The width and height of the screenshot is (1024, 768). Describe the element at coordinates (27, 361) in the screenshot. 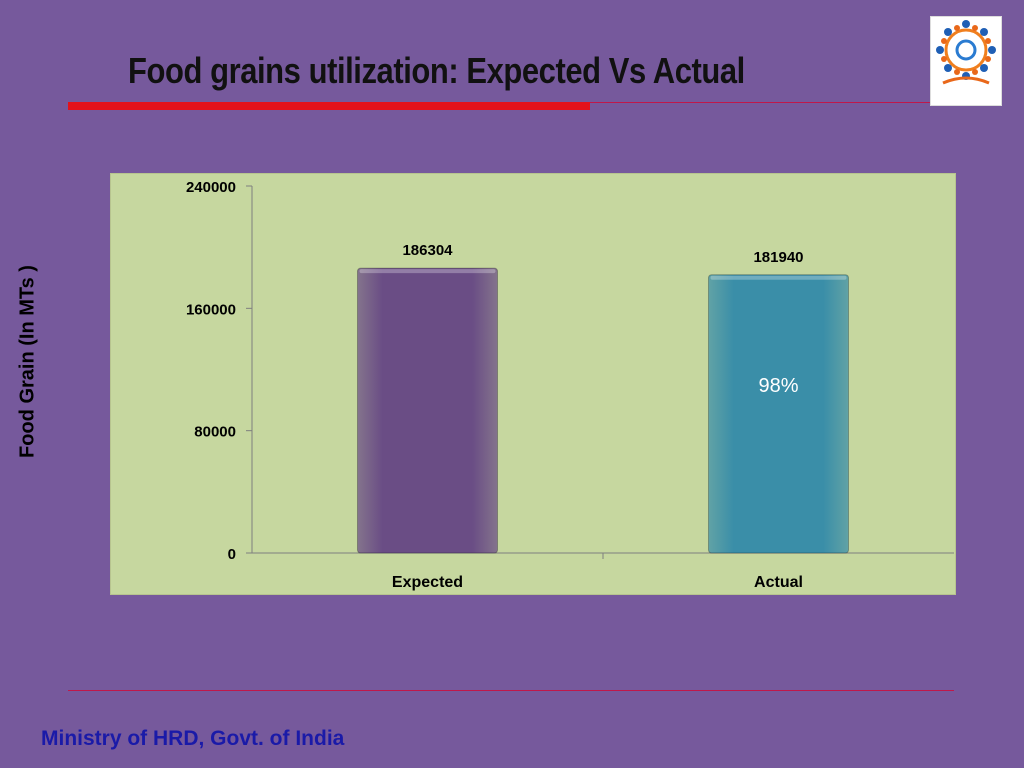

I see `y-axis-label: Food Grain (In MTs )` at that location.